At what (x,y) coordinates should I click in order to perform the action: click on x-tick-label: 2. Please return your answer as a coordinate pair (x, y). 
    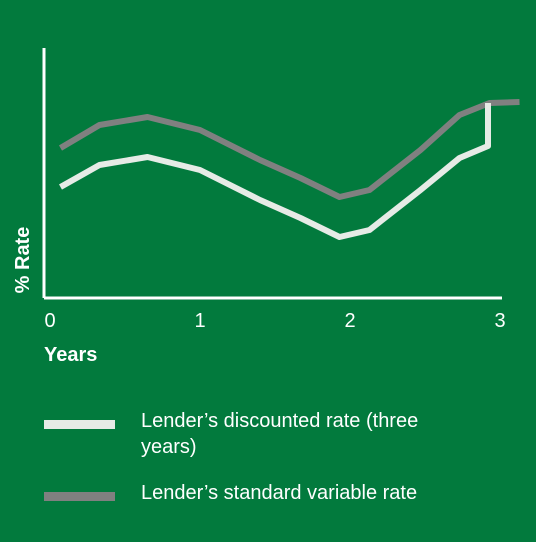
    Looking at the image, I should click on (349, 321).